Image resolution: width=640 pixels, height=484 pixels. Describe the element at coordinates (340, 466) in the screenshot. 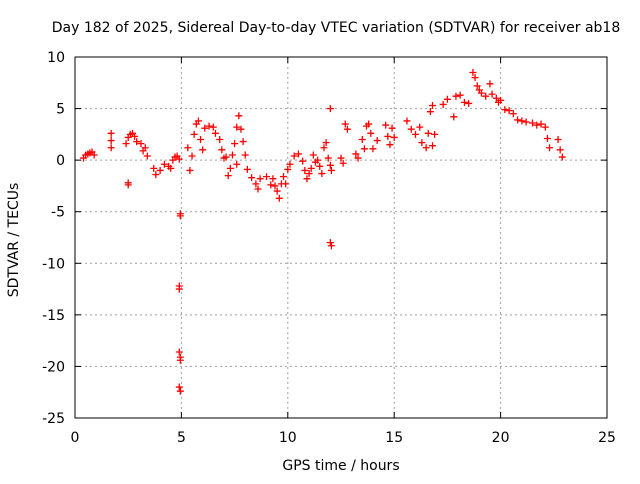

I see `x-axis-label: GPS time / hours` at that location.